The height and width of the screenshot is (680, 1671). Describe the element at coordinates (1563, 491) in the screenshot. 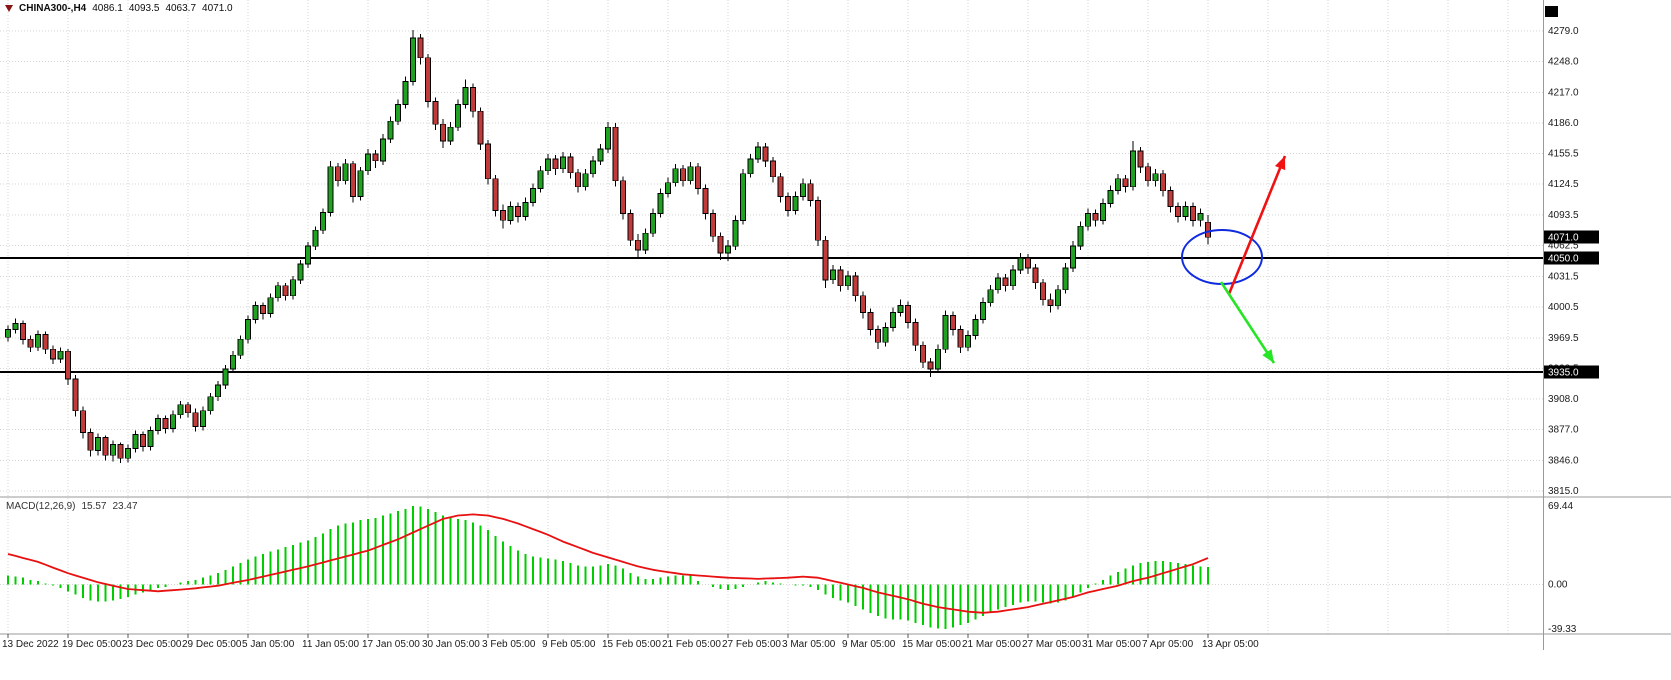

I see `price-axis-label: 3815.0` at that location.